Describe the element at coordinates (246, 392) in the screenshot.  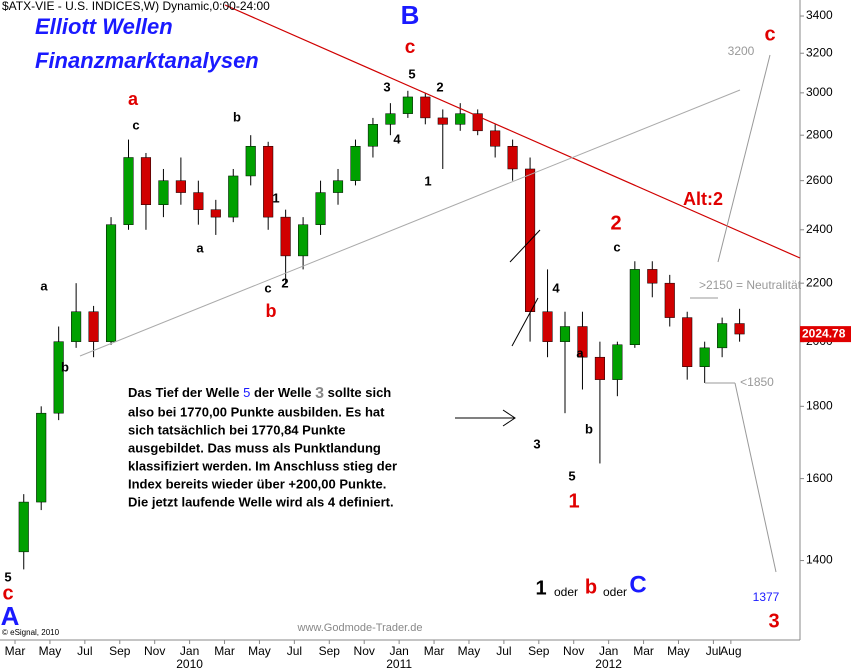
I see `wave-number: 5` at that location.